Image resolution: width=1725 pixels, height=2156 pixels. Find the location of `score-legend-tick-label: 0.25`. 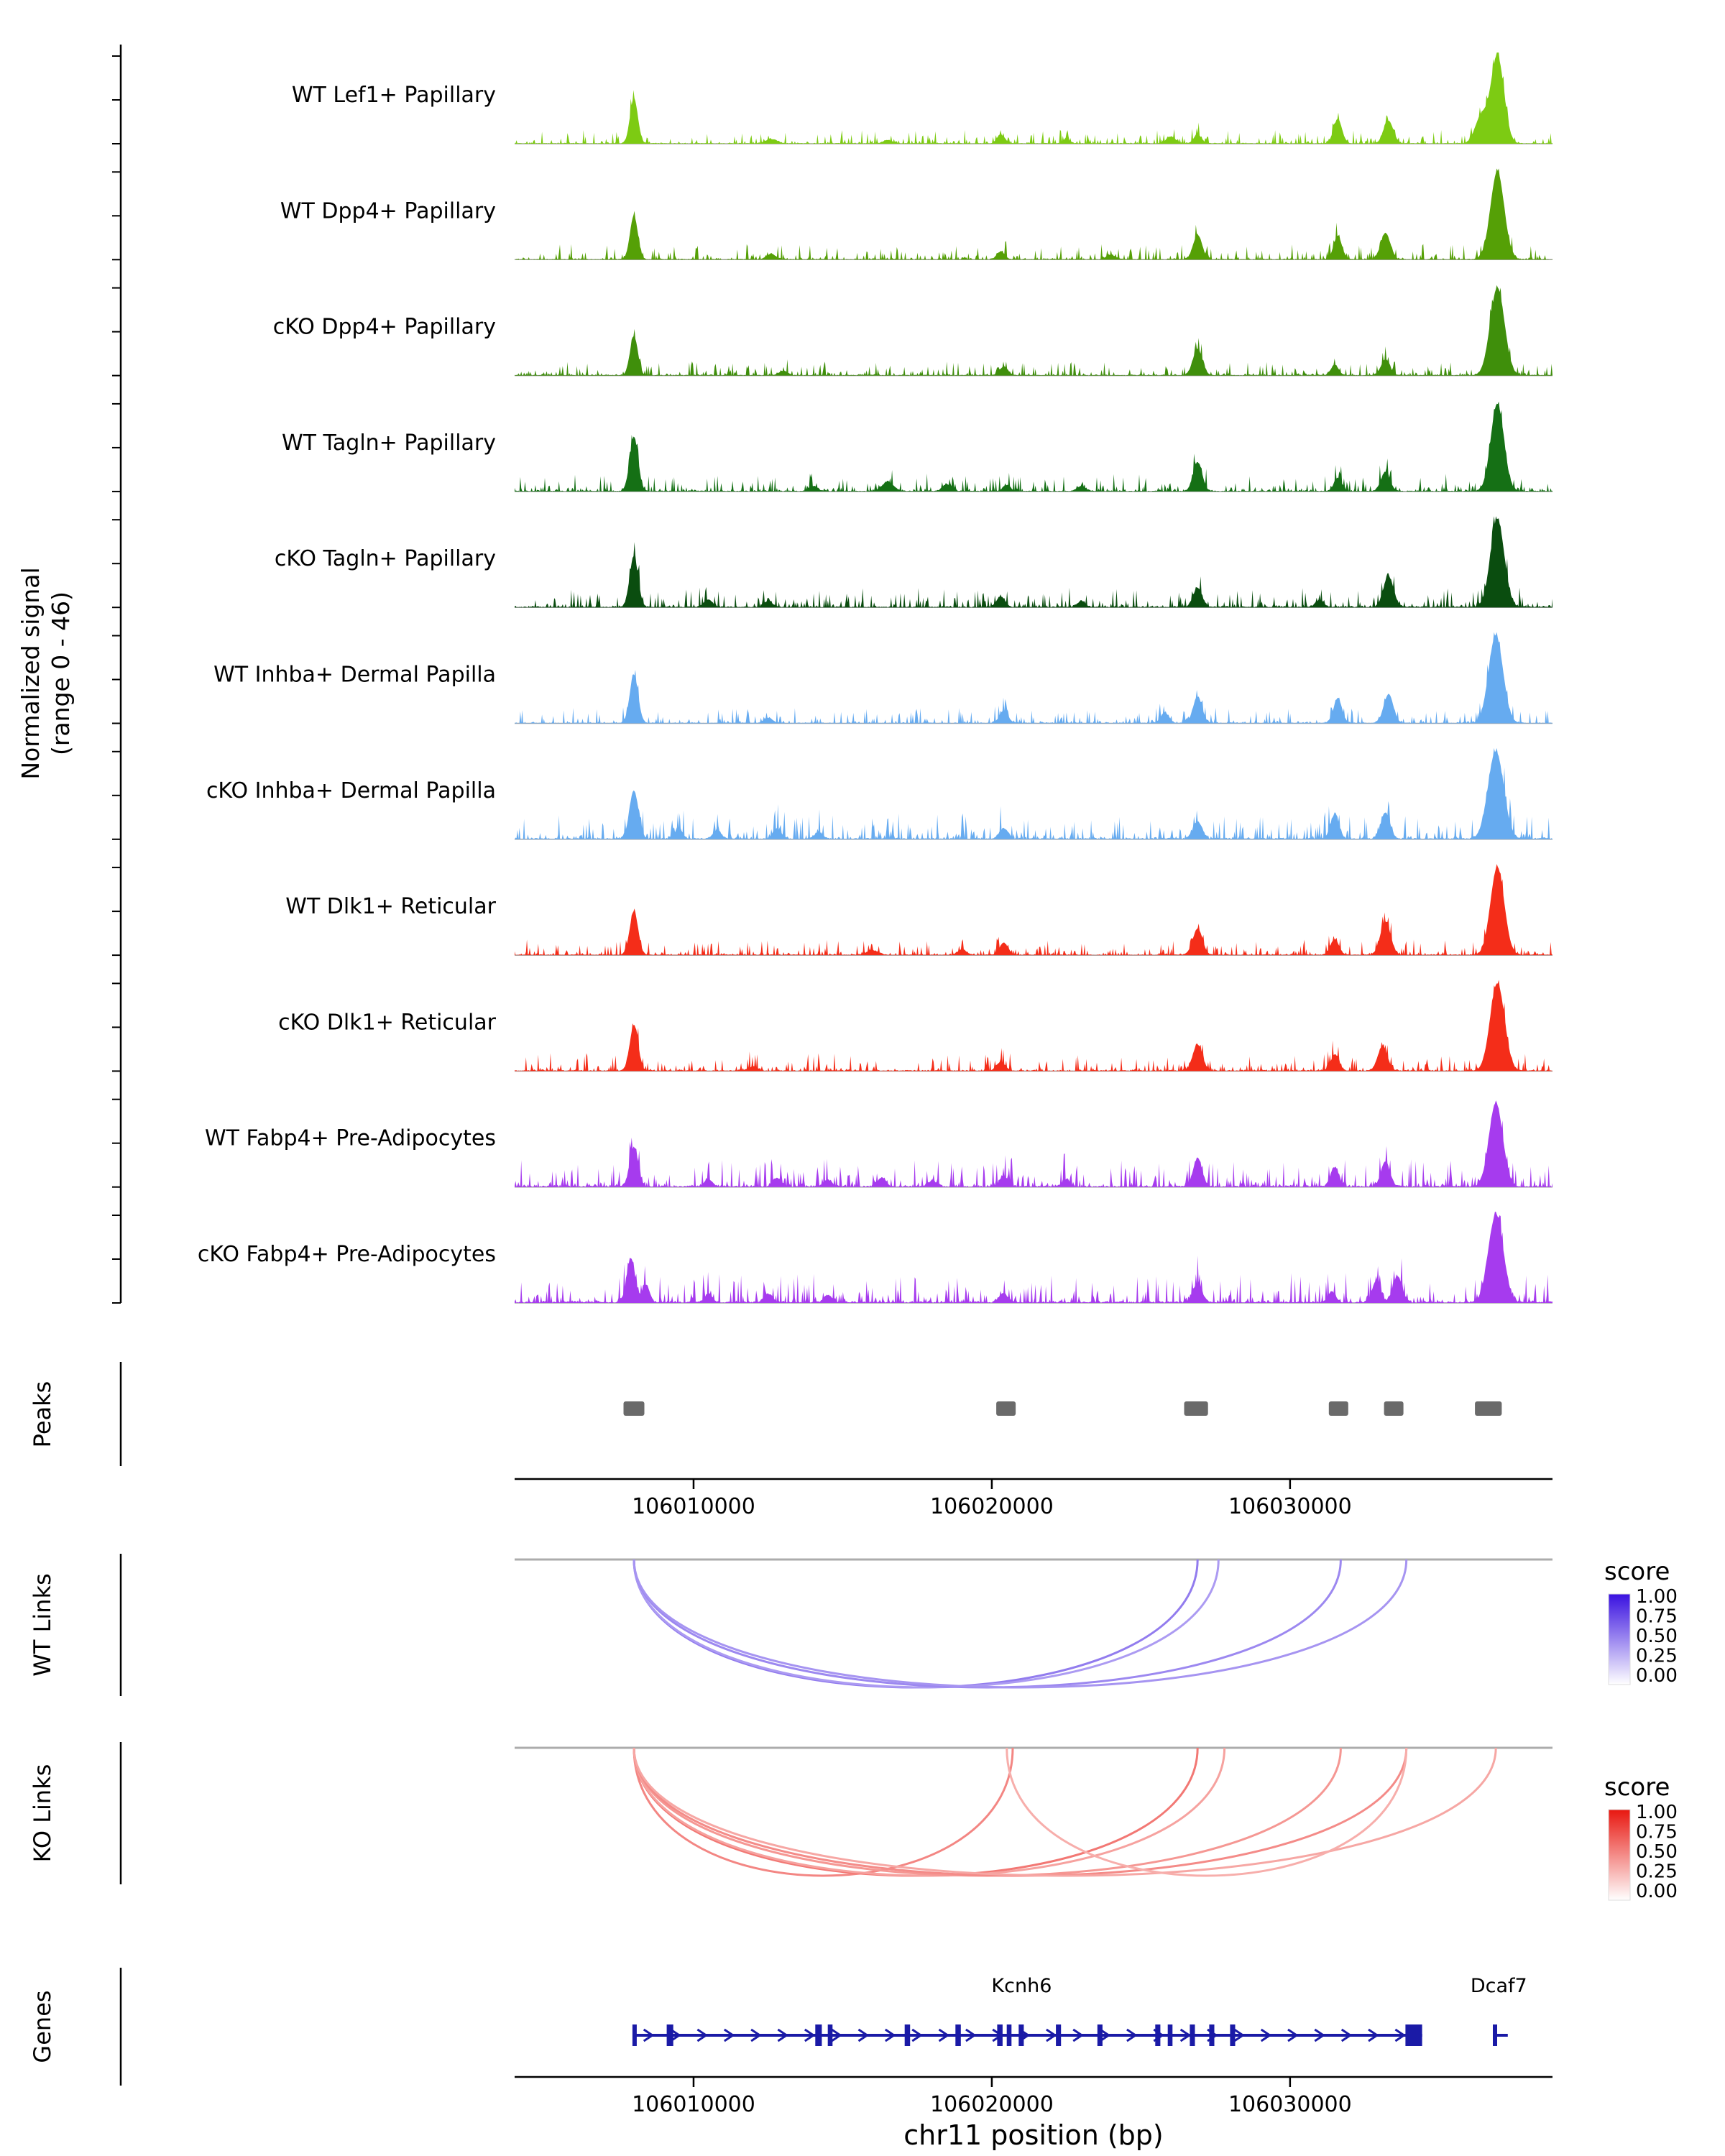

score-legend-tick-label: 0.25 is located at coordinates (1657, 1657).